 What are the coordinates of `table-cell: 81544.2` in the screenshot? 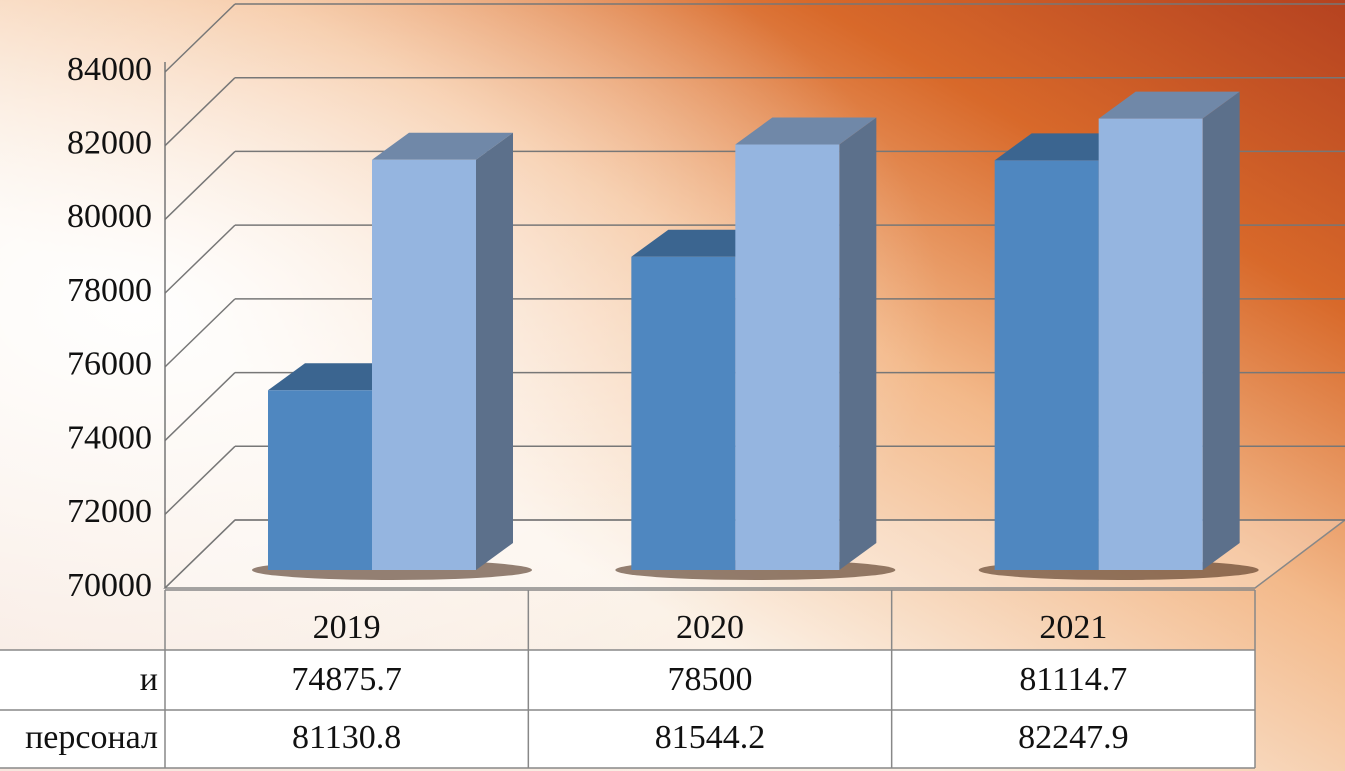 It's located at (710, 737).